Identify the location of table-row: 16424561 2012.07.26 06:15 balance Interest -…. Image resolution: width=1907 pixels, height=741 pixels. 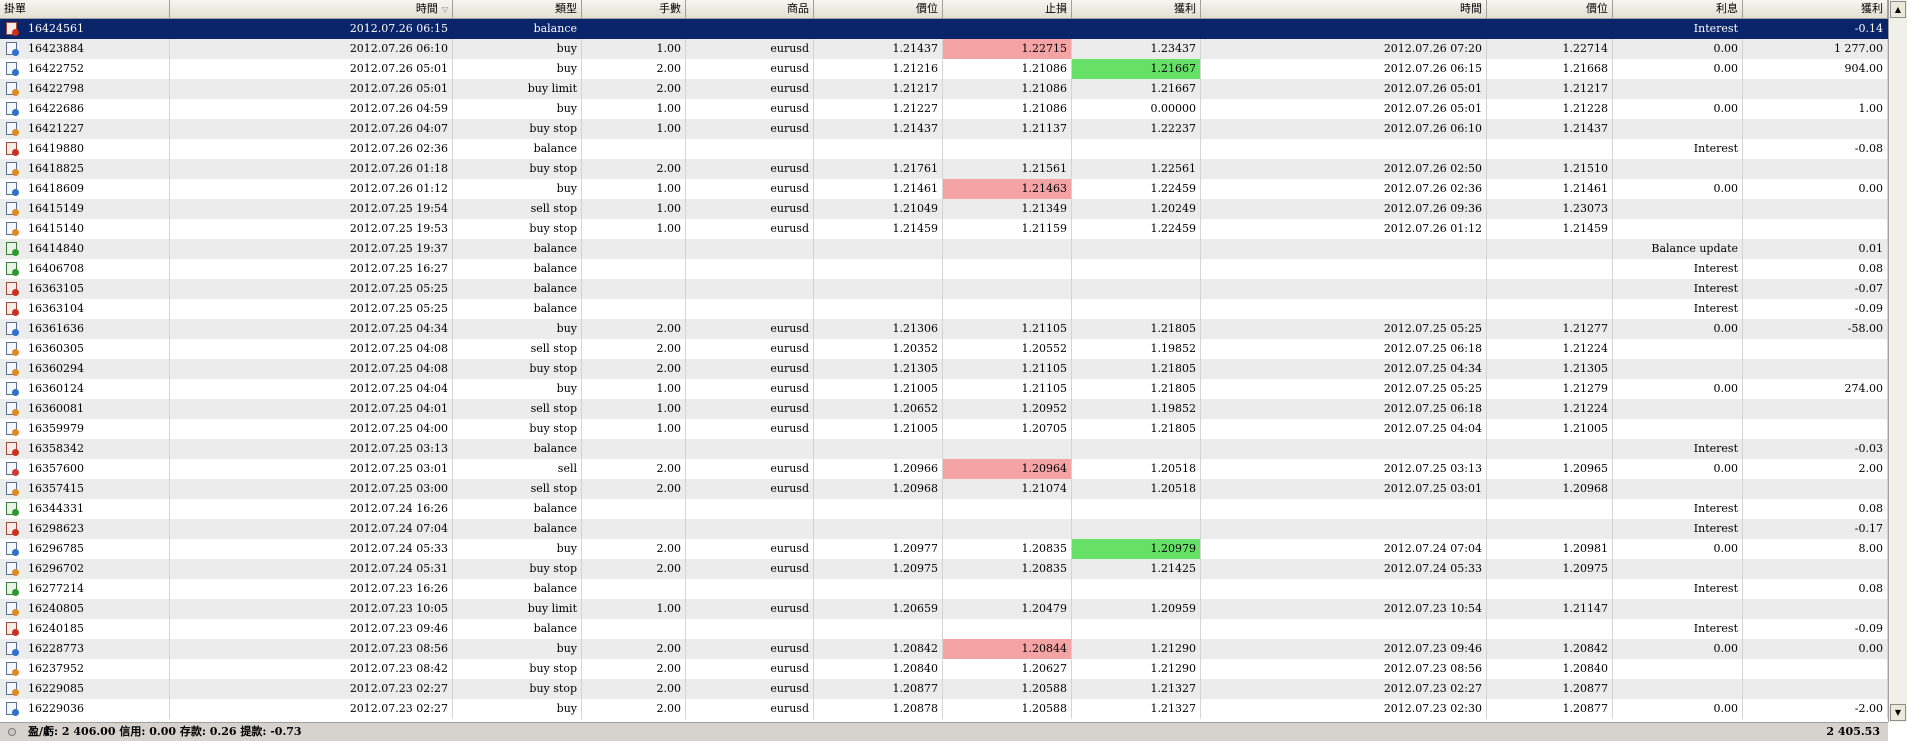
(944, 29).